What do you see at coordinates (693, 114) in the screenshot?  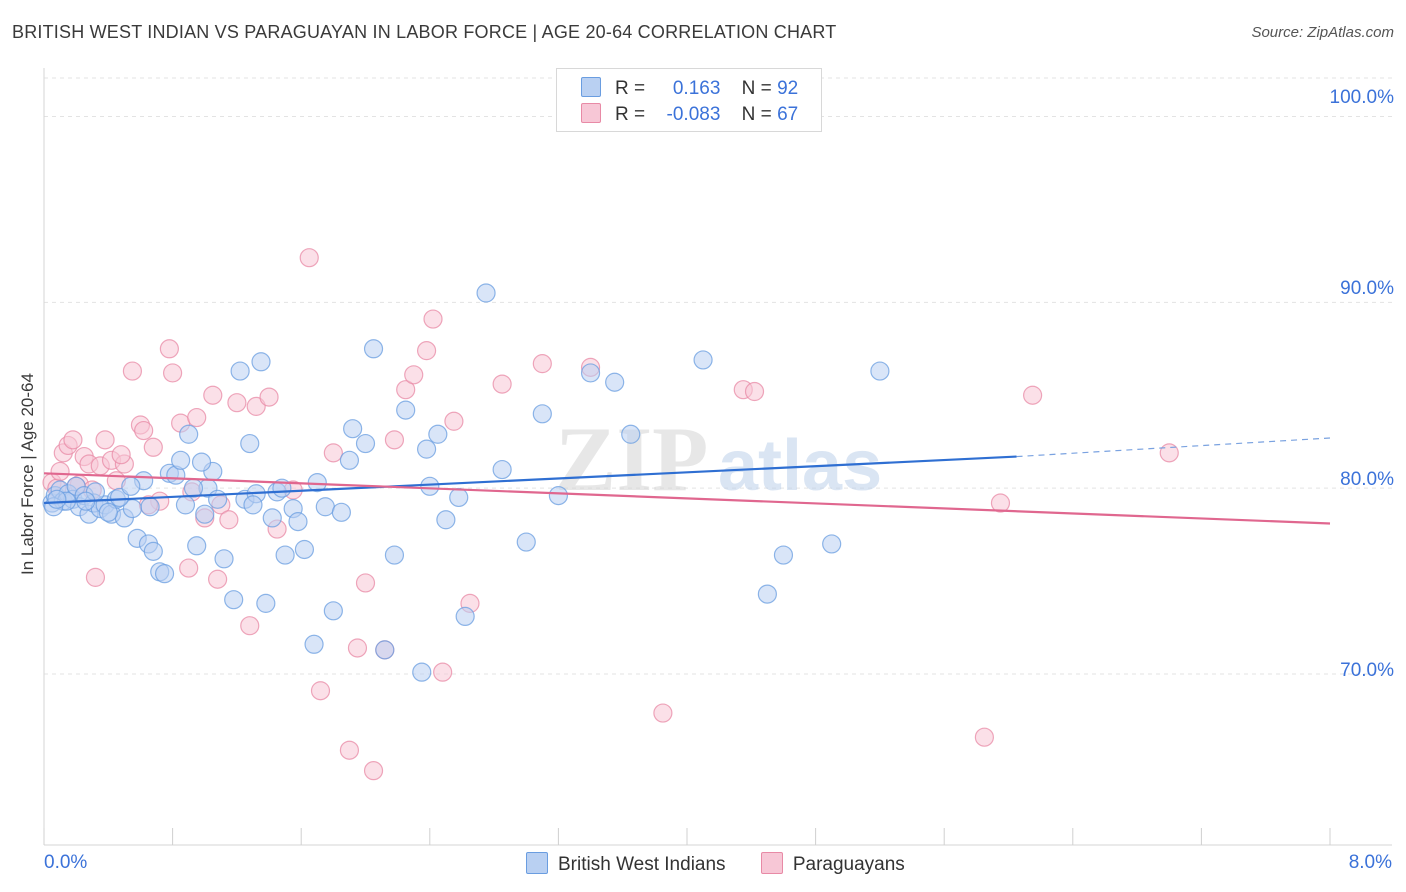 I see `legend-r-value: -0.083` at bounding box center [693, 114].